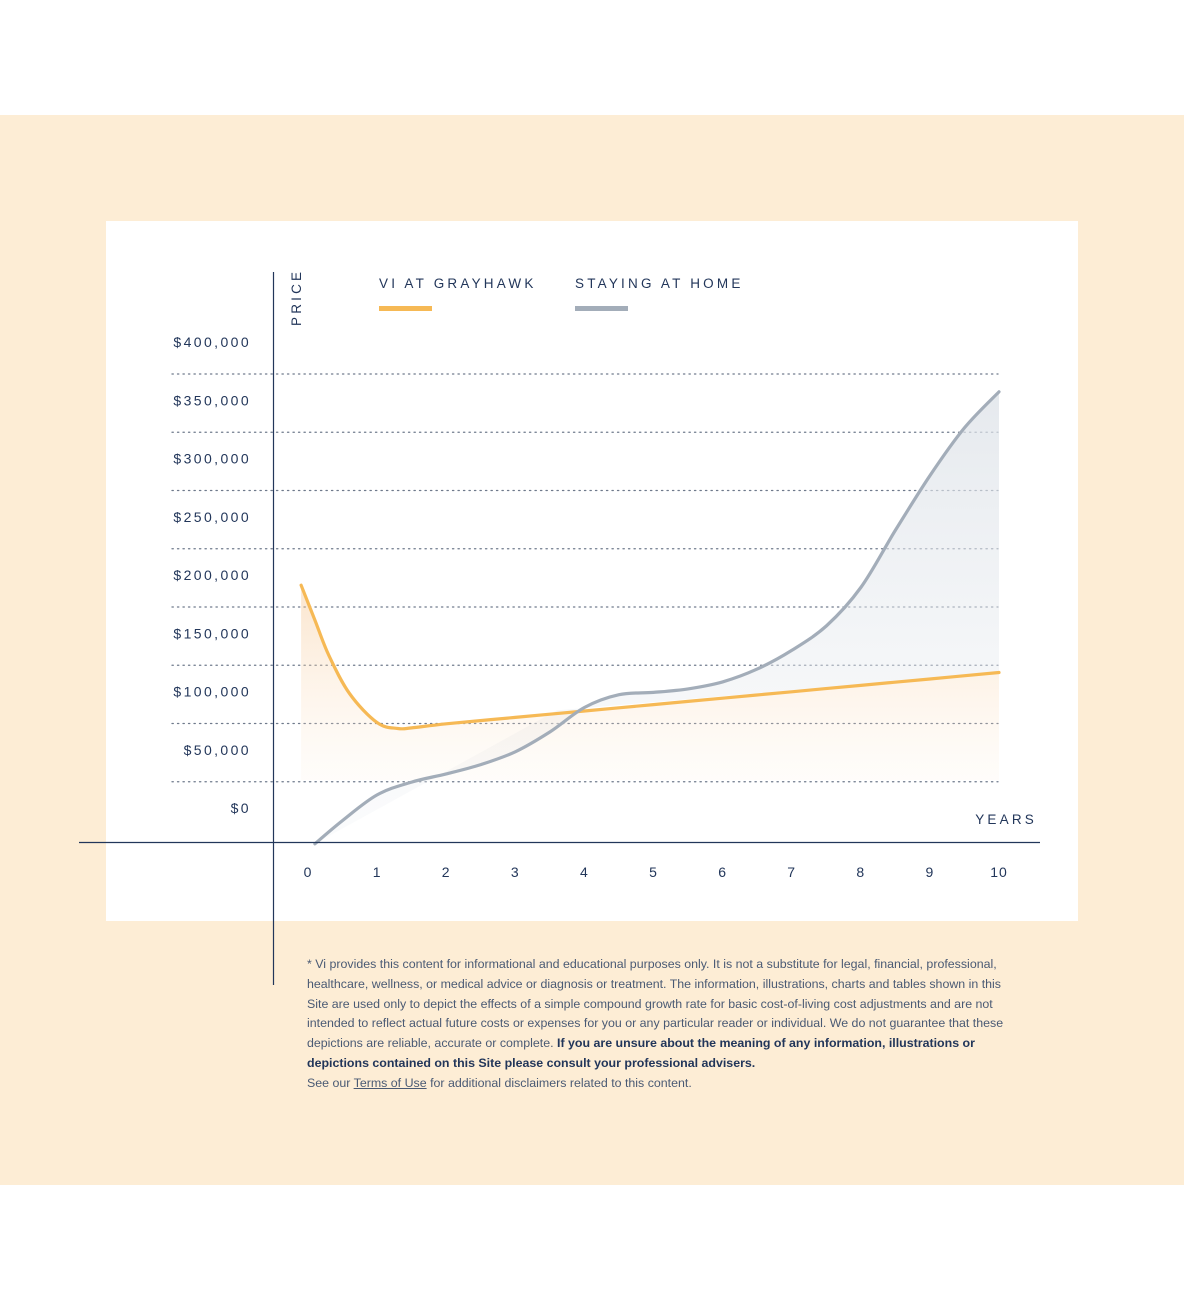  I want to click on y-tick-label: $50,000, so click(217, 750).